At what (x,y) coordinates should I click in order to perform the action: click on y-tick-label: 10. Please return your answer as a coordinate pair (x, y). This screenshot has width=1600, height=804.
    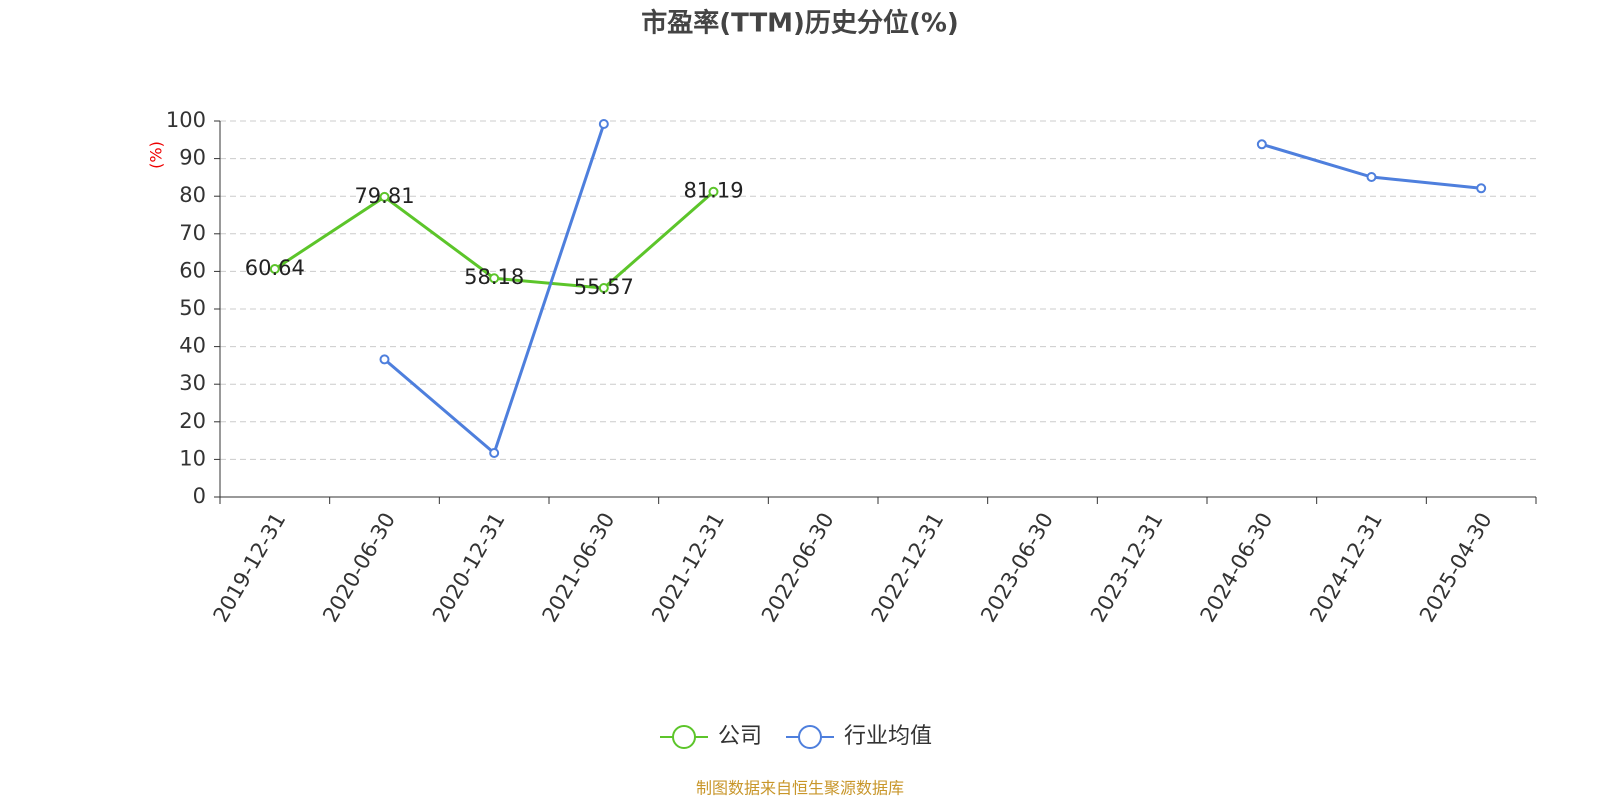
    Looking at the image, I should click on (192, 458).